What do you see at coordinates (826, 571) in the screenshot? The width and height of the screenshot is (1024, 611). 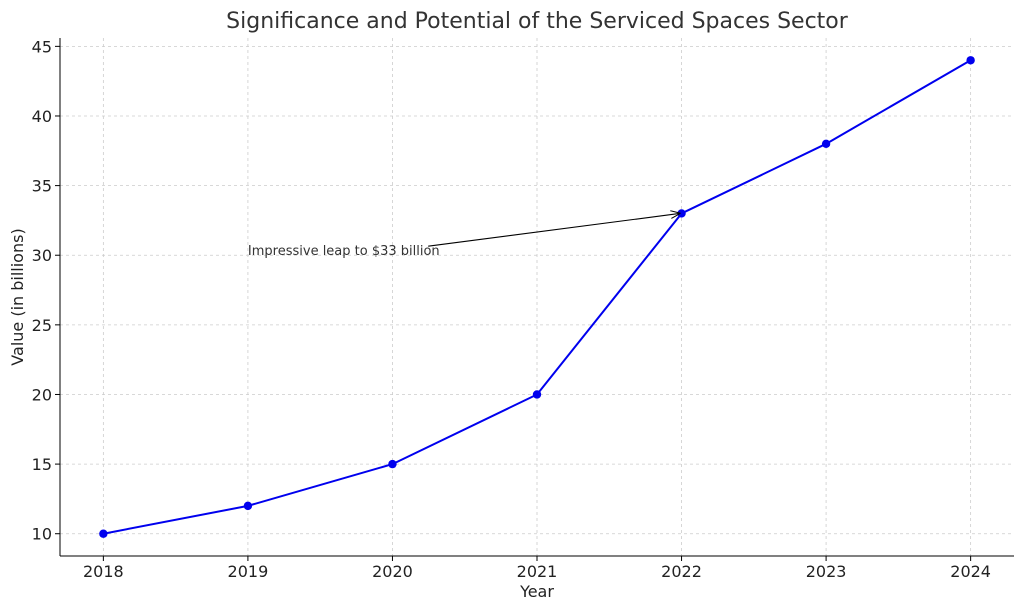 I see `x-tick-label: 2023` at bounding box center [826, 571].